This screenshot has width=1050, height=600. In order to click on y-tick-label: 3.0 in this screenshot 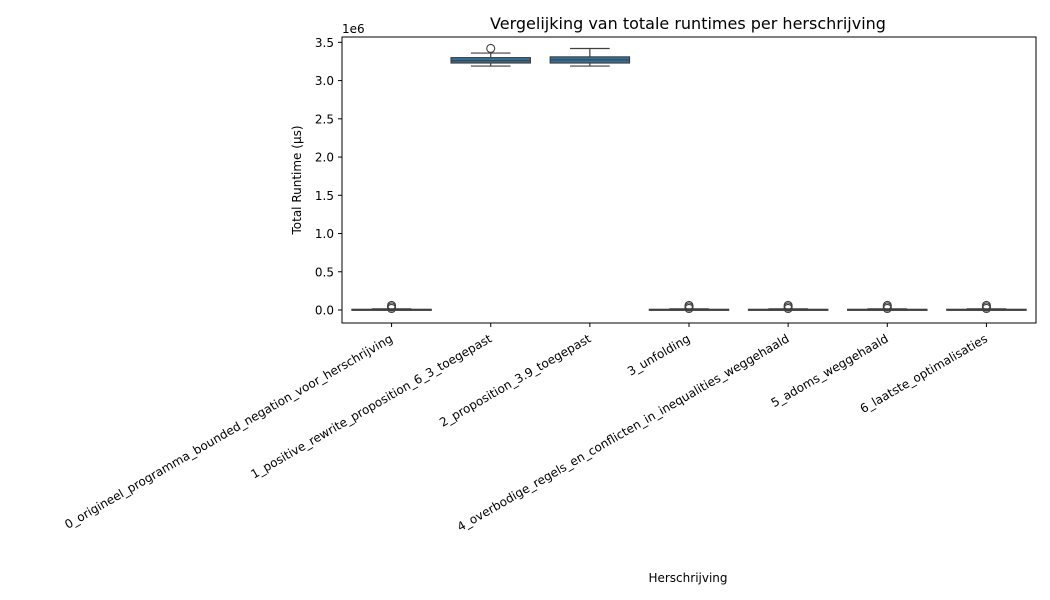, I will do `click(324, 81)`.